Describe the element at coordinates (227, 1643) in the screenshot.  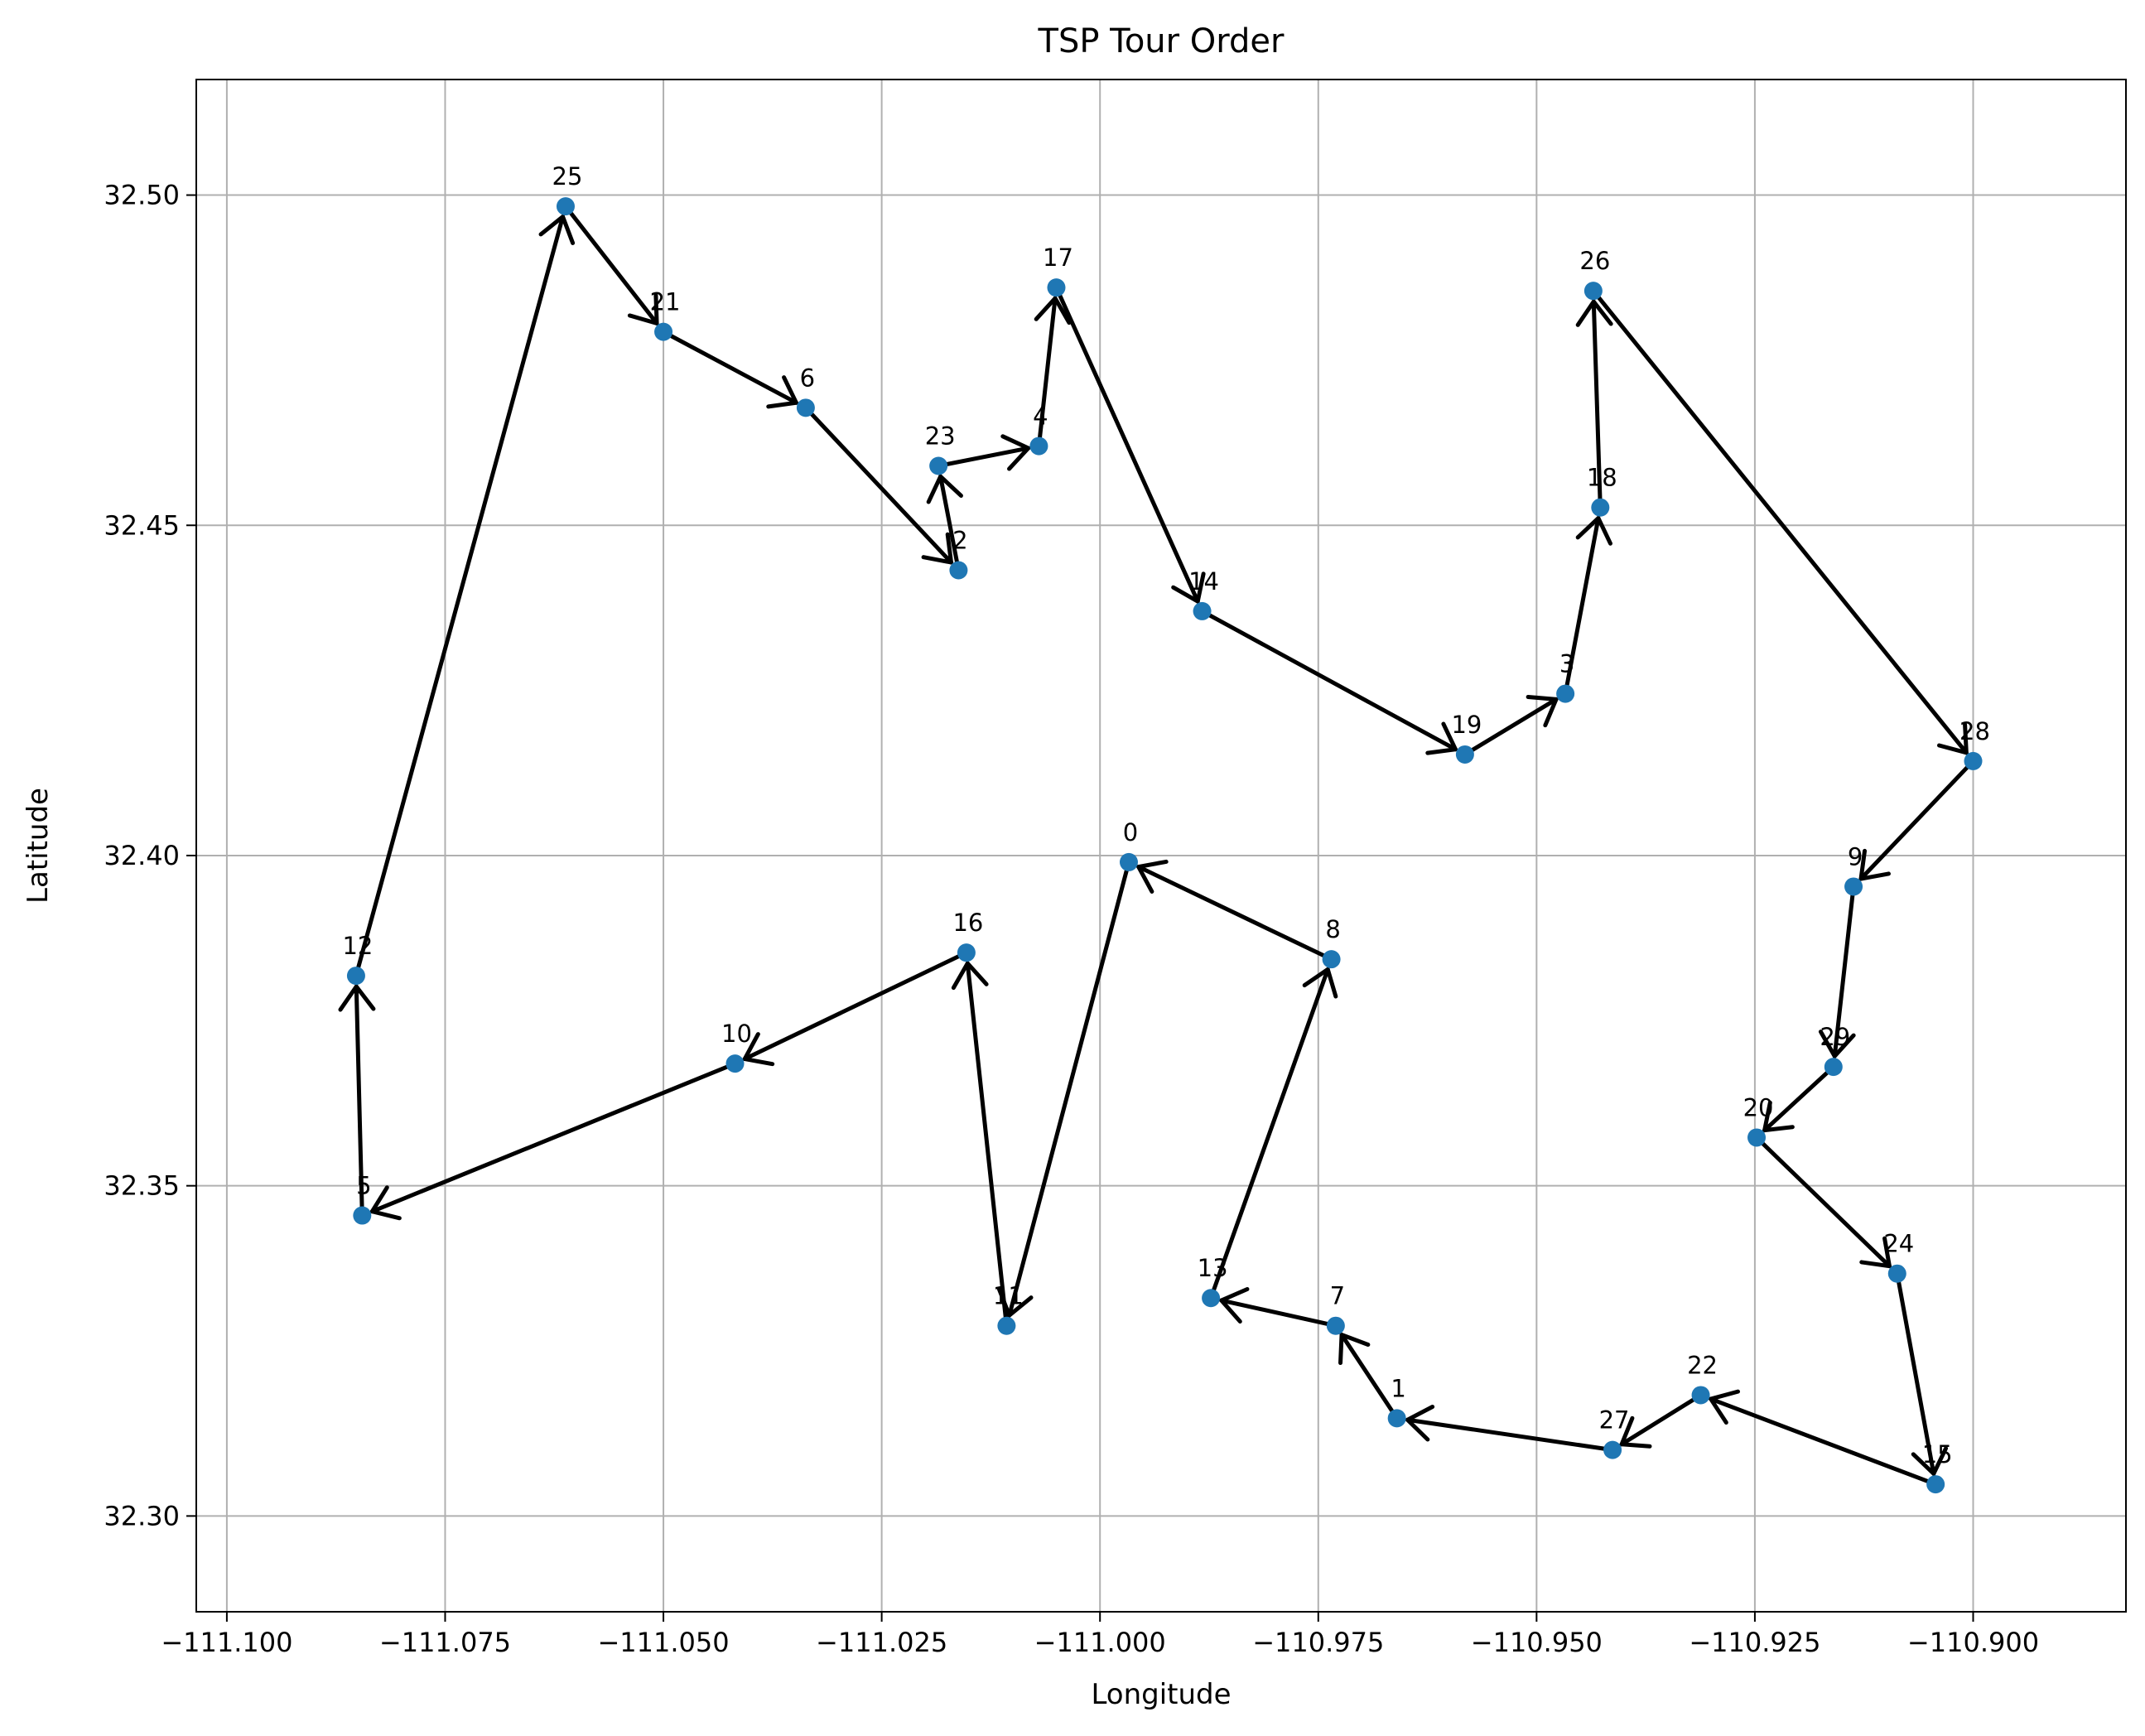
I see `x-tick-label: −111.100` at that location.